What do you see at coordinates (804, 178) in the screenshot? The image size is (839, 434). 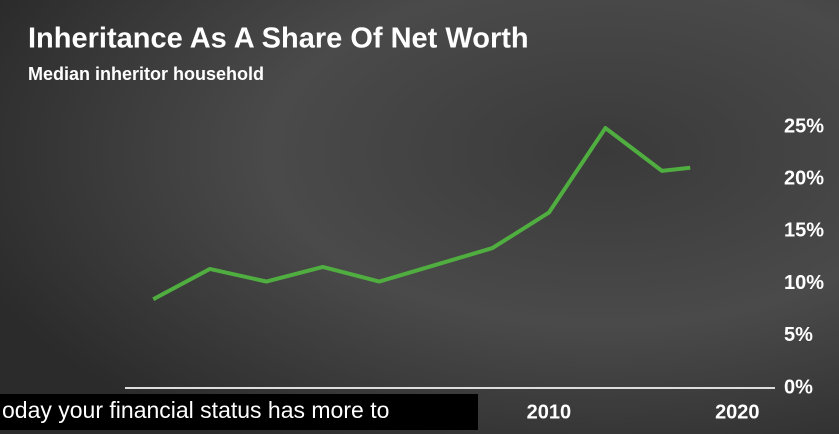 I see `y-tick-label: 20%` at bounding box center [804, 178].